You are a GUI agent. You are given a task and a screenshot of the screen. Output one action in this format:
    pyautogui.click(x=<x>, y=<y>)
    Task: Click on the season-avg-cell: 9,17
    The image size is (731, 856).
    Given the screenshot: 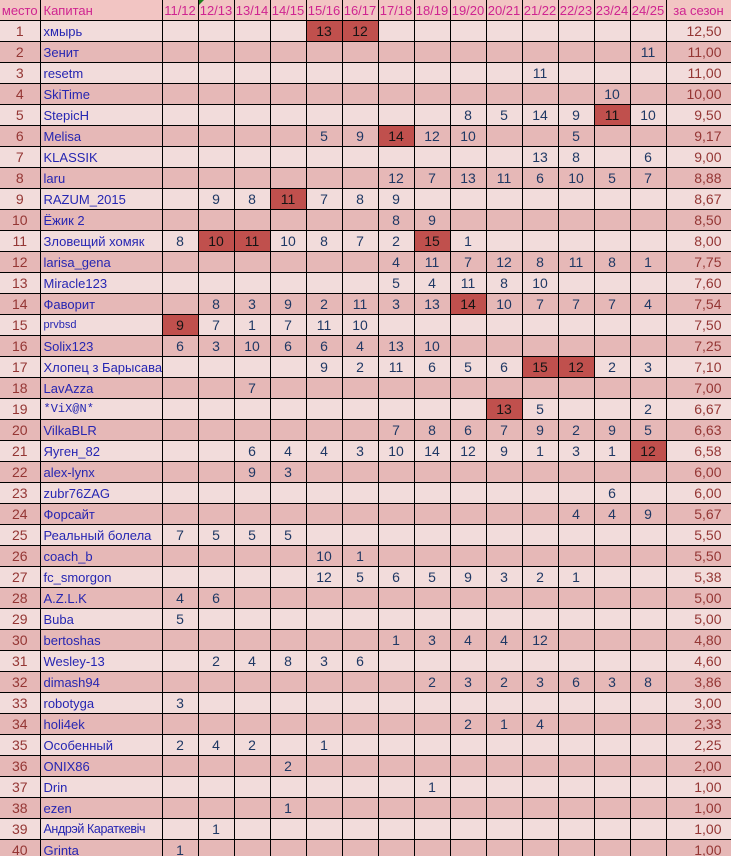 What is the action you would take?
    pyautogui.click(x=698, y=136)
    